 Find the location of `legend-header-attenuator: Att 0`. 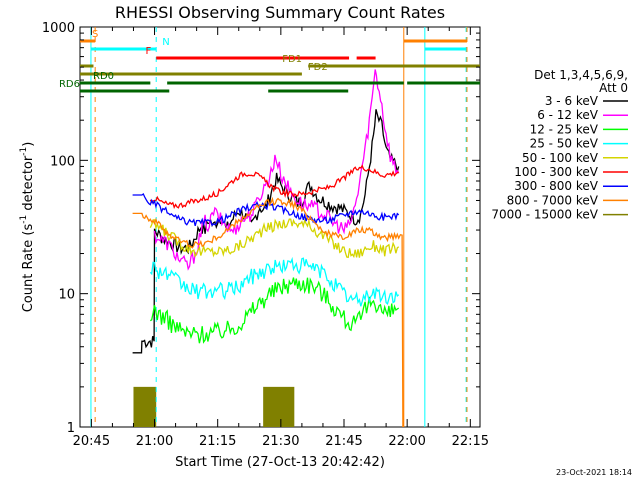

legend-header-attenuator: Att 0 is located at coordinates (613, 88).